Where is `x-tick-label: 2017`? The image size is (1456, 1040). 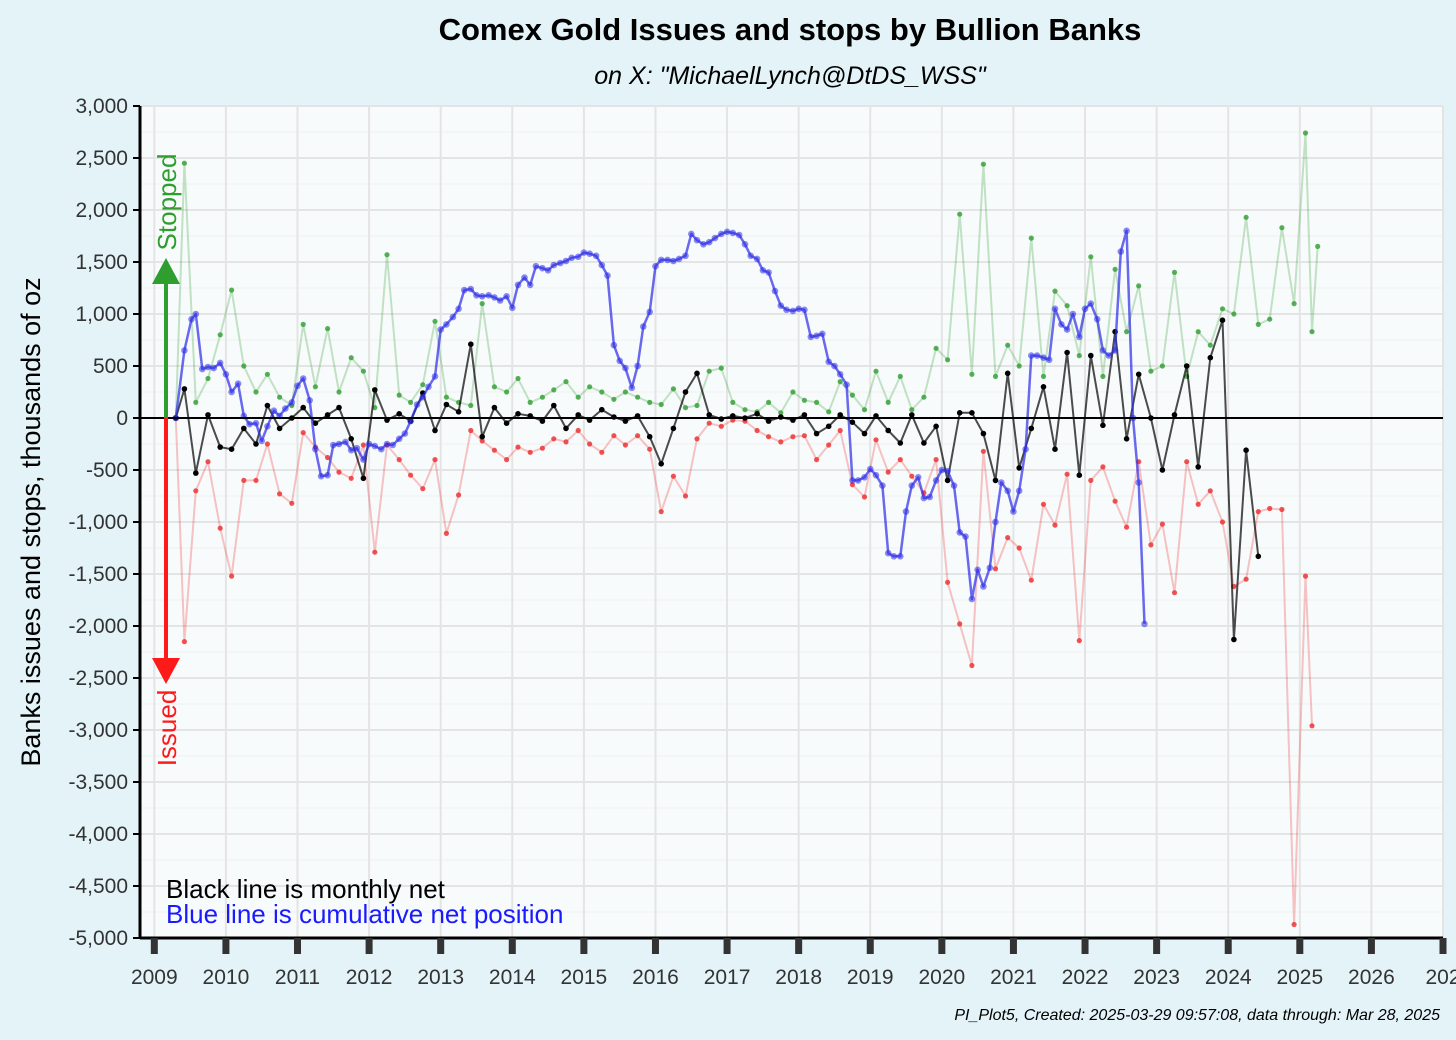 x-tick-label: 2017 is located at coordinates (727, 977).